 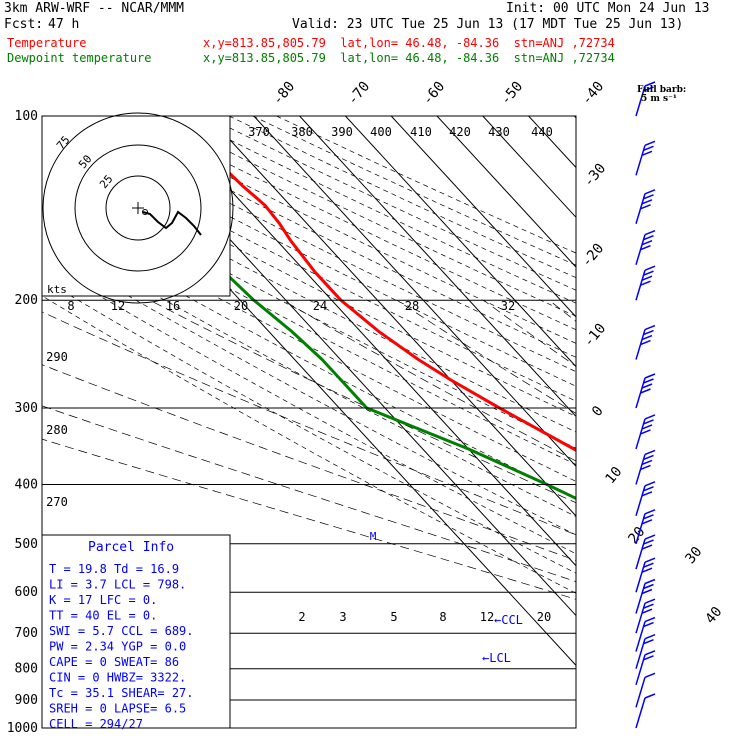 I want to click on forecast-hour: 47 h, so click(x=64, y=24).